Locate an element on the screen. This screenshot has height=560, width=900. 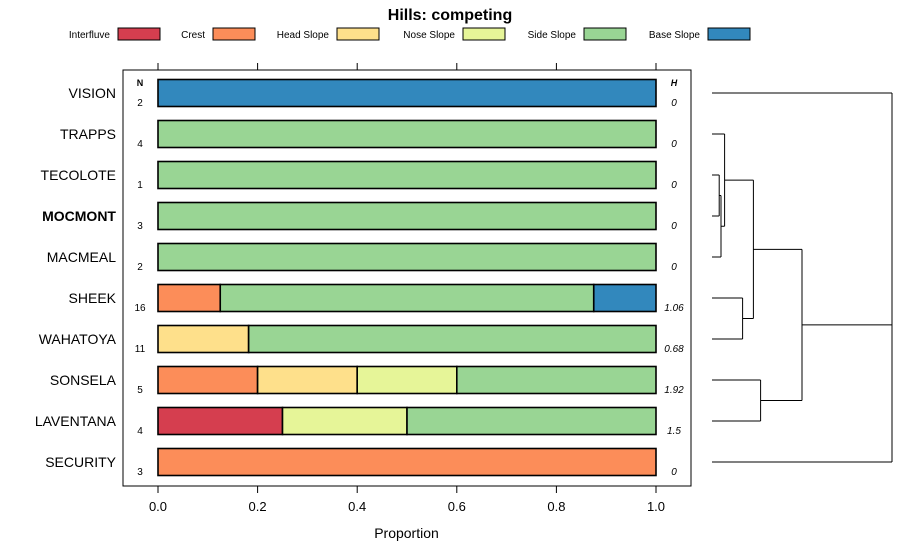
row-label: MACMEAL is located at coordinates (81, 257).